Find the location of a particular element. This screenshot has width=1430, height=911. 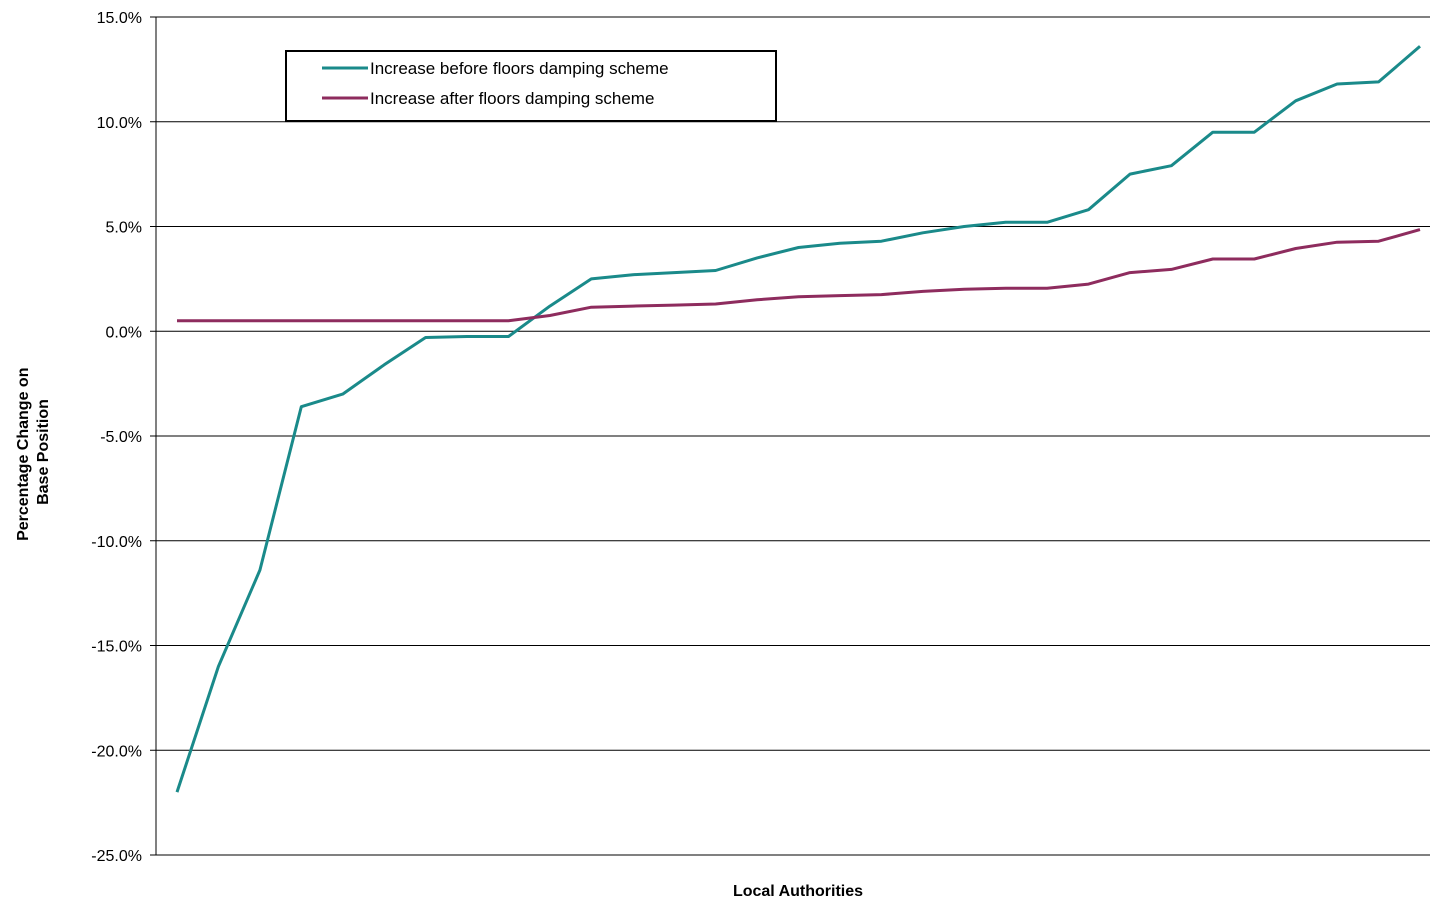

y-tick-label: -10.0% is located at coordinates (116, 542).